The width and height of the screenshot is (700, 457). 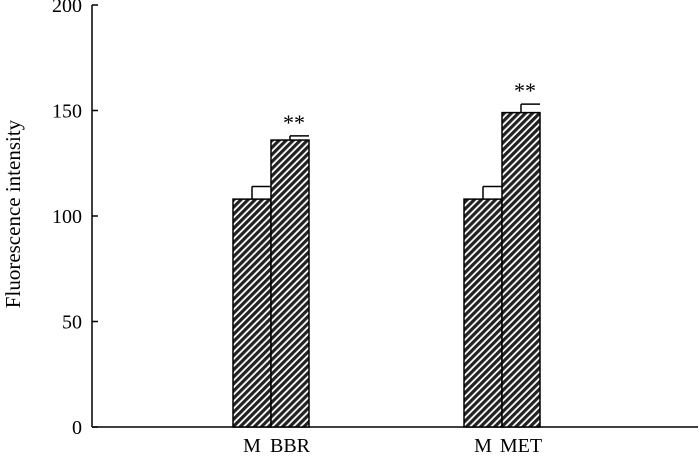 What do you see at coordinates (77, 428) in the screenshot?
I see `y-tick-label: 0` at bounding box center [77, 428].